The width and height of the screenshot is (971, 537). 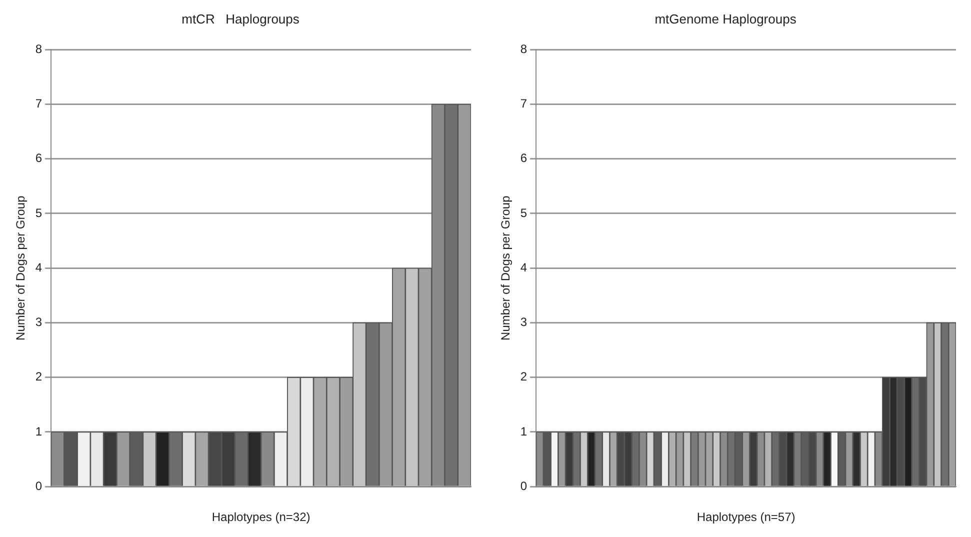 I want to click on chart-title: mtCR Haplogroups, so click(x=241, y=18).